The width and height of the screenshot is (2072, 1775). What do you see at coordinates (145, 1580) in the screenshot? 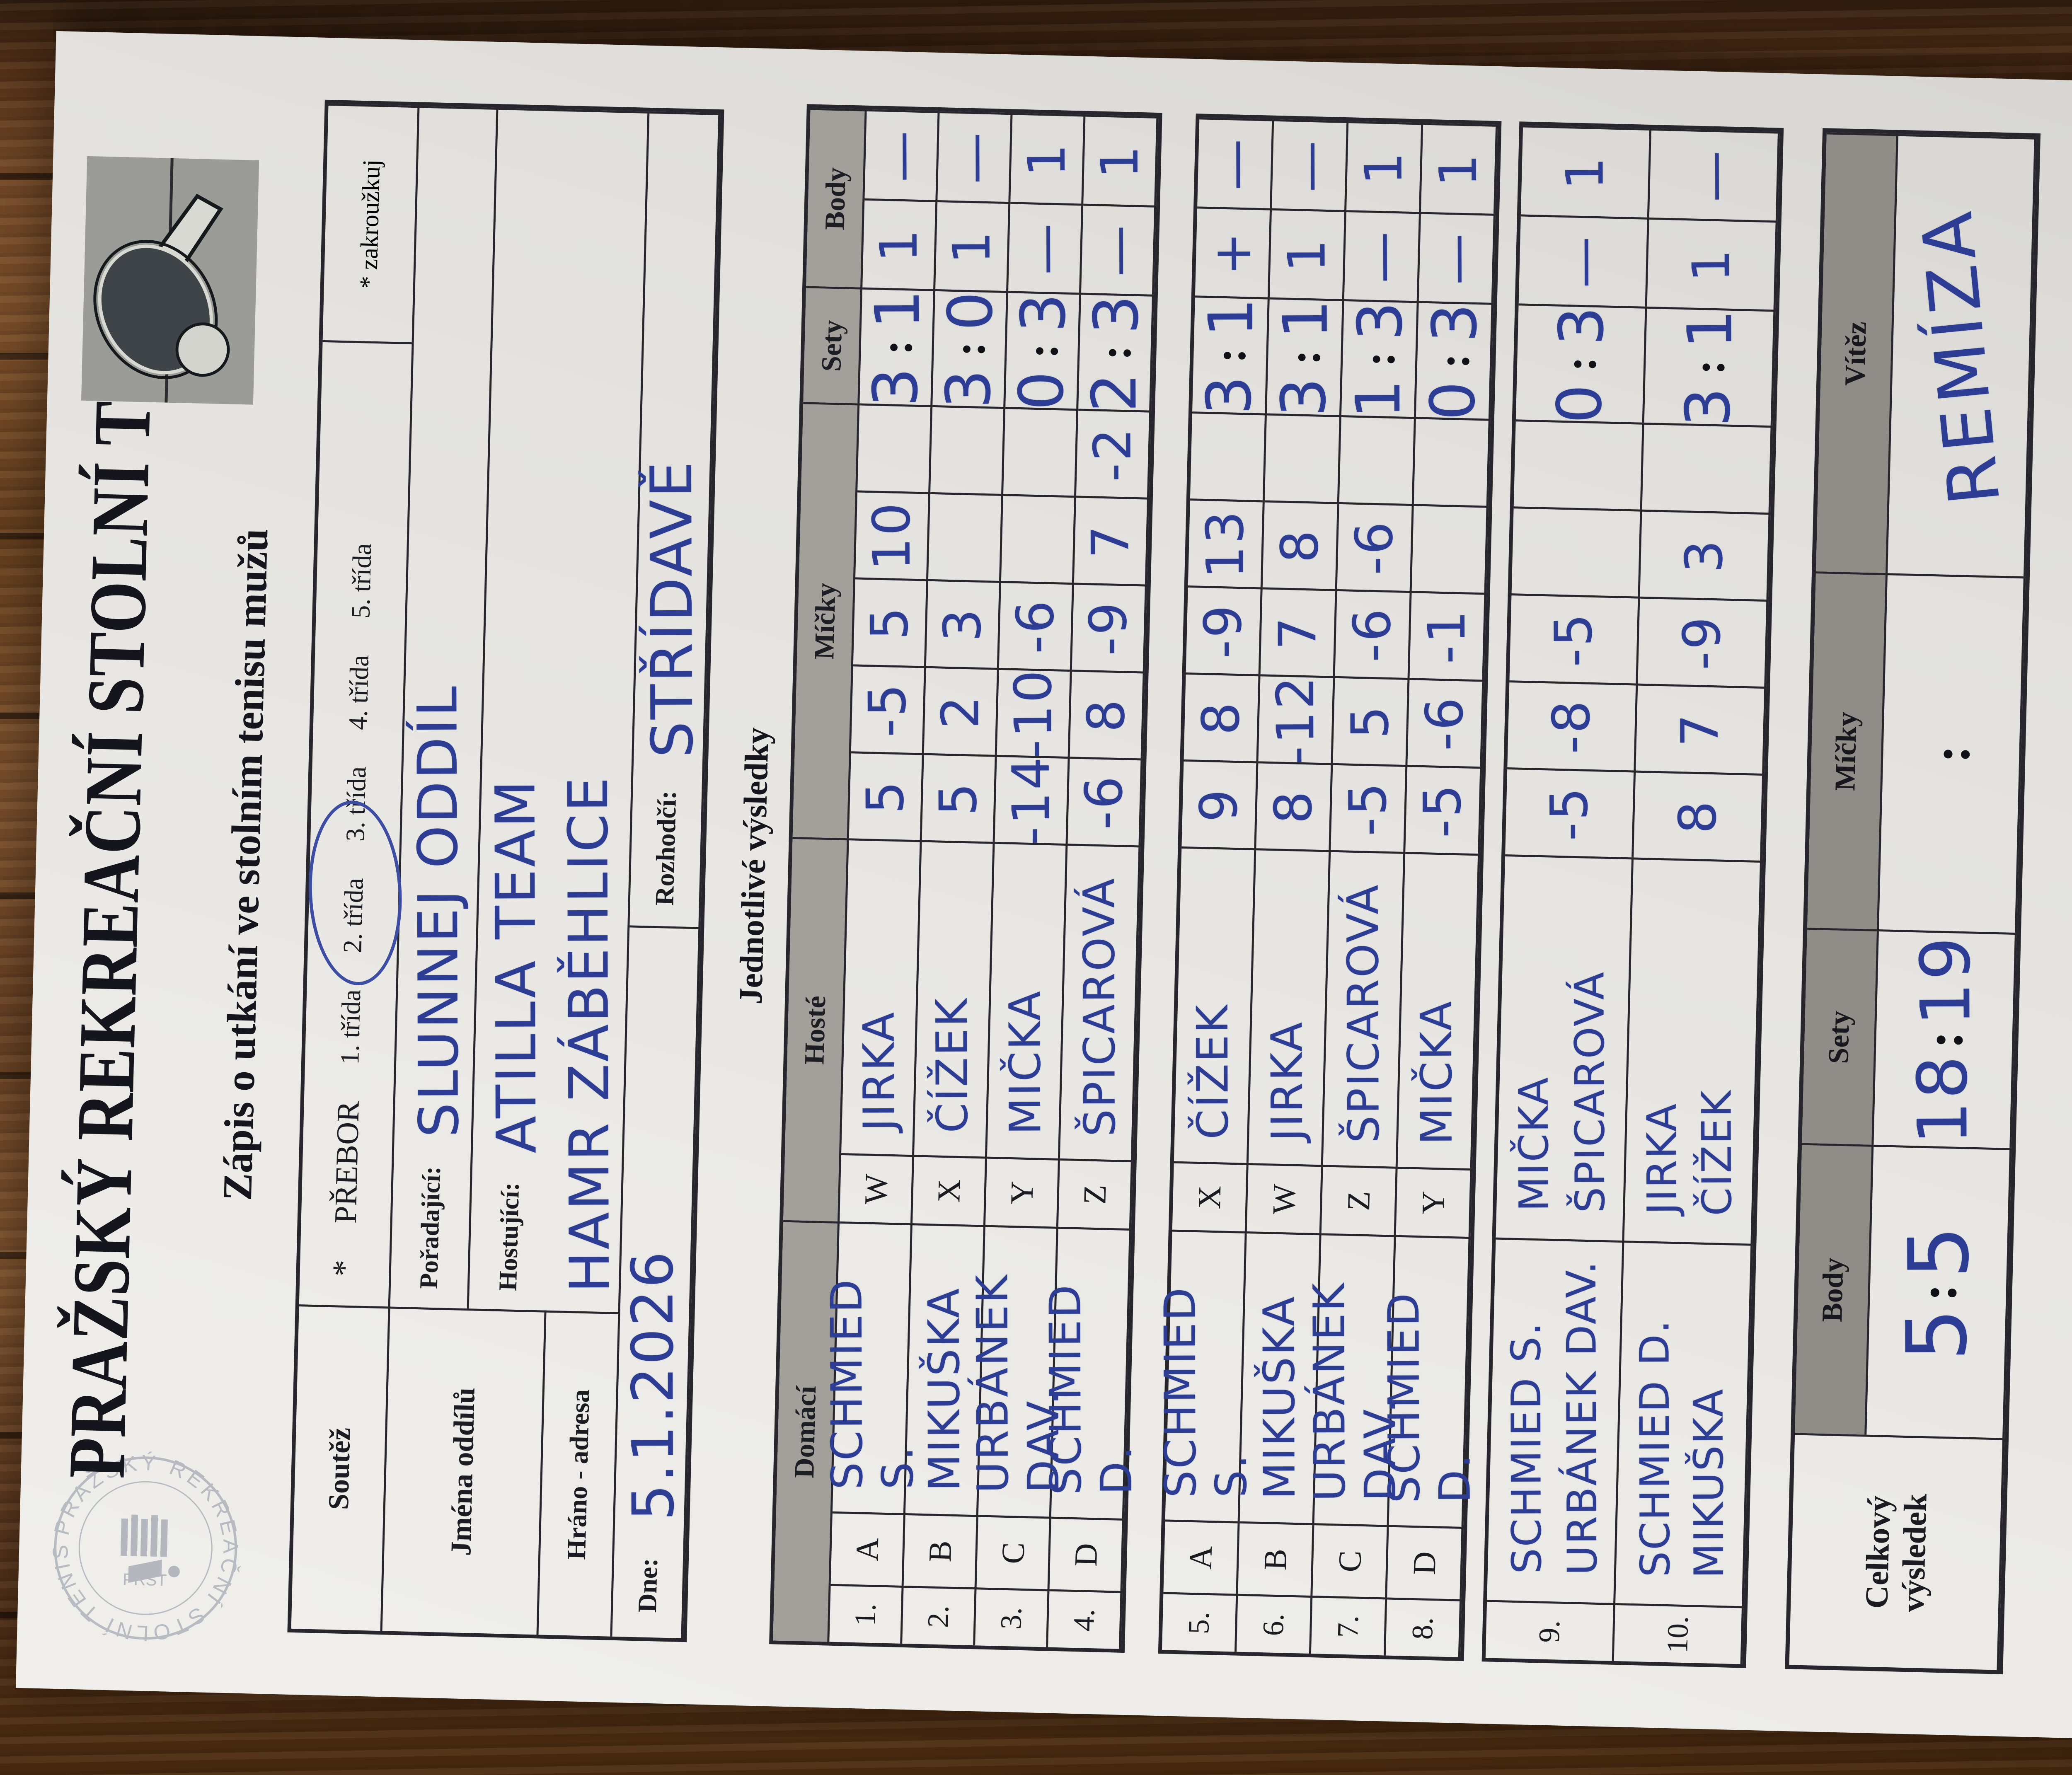
I see `stamp-prst-text: PRST` at bounding box center [145, 1580].